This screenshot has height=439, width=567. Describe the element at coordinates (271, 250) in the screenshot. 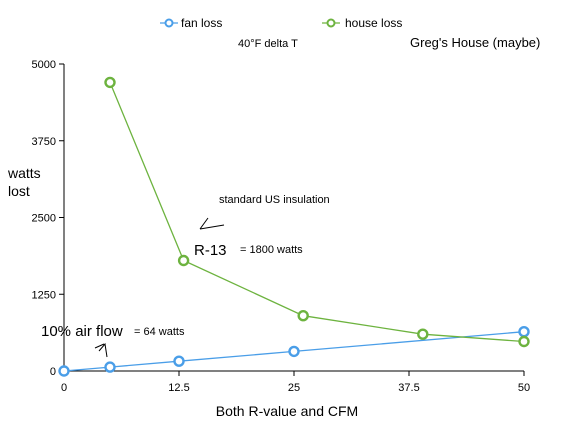

I see `annotation-r13-value: = 1800 watts` at that location.